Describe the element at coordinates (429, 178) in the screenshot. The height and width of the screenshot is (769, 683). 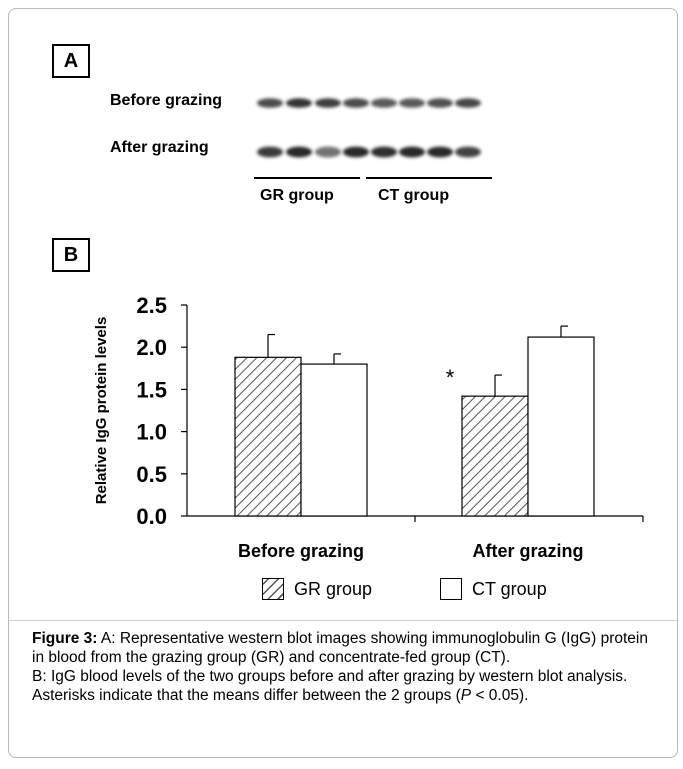
I see `ct-group-bracket` at that location.